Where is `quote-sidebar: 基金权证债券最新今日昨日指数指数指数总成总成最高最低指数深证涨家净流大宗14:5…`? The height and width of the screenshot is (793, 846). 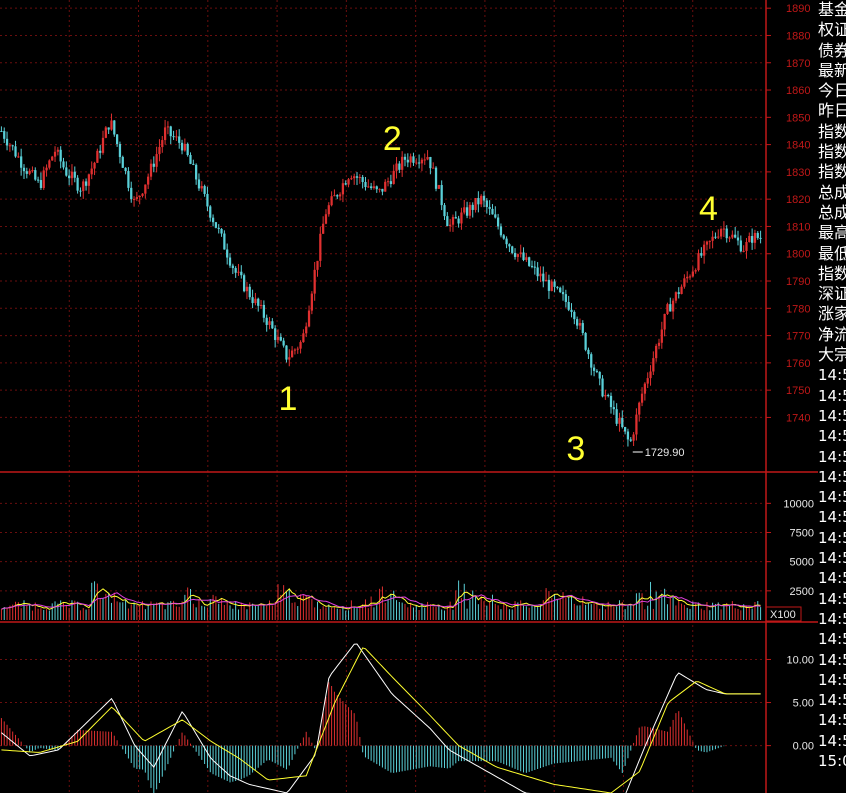 quote-sidebar: 基金权证债券最新今日昨日指数指数指数总成总成最高最低指数深证涨家净流大宗14:5… is located at coordinates (832, 396).